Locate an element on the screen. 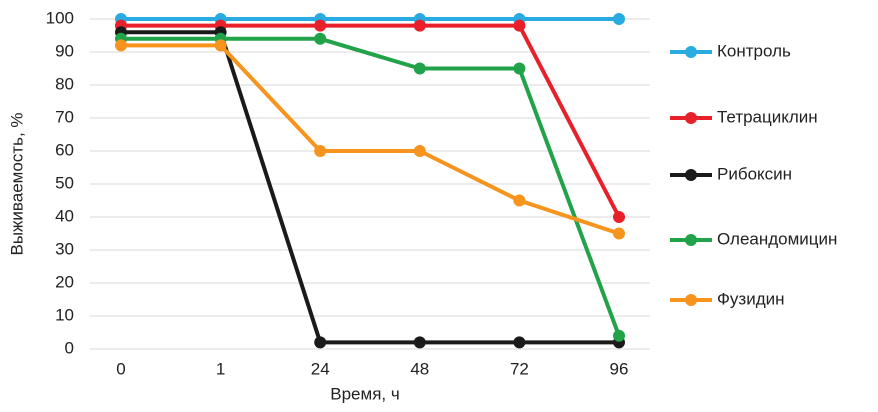 This screenshot has height=412, width=878. y-axis-label: Выживаемость, % is located at coordinates (16, 183).